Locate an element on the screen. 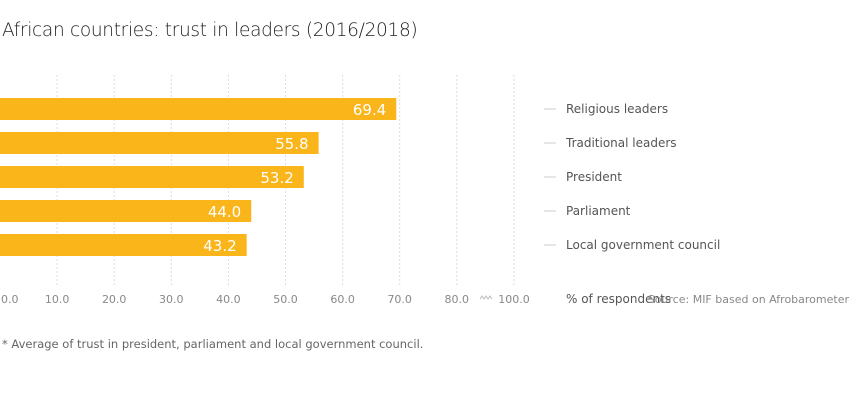  category-label: President is located at coordinates (594, 177).